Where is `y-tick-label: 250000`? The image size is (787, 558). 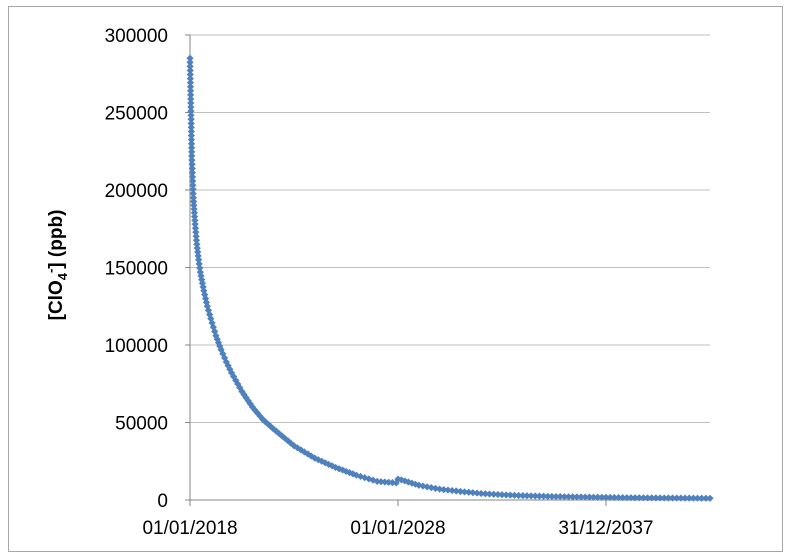
y-tick-label: 250000 is located at coordinates (136, 114).